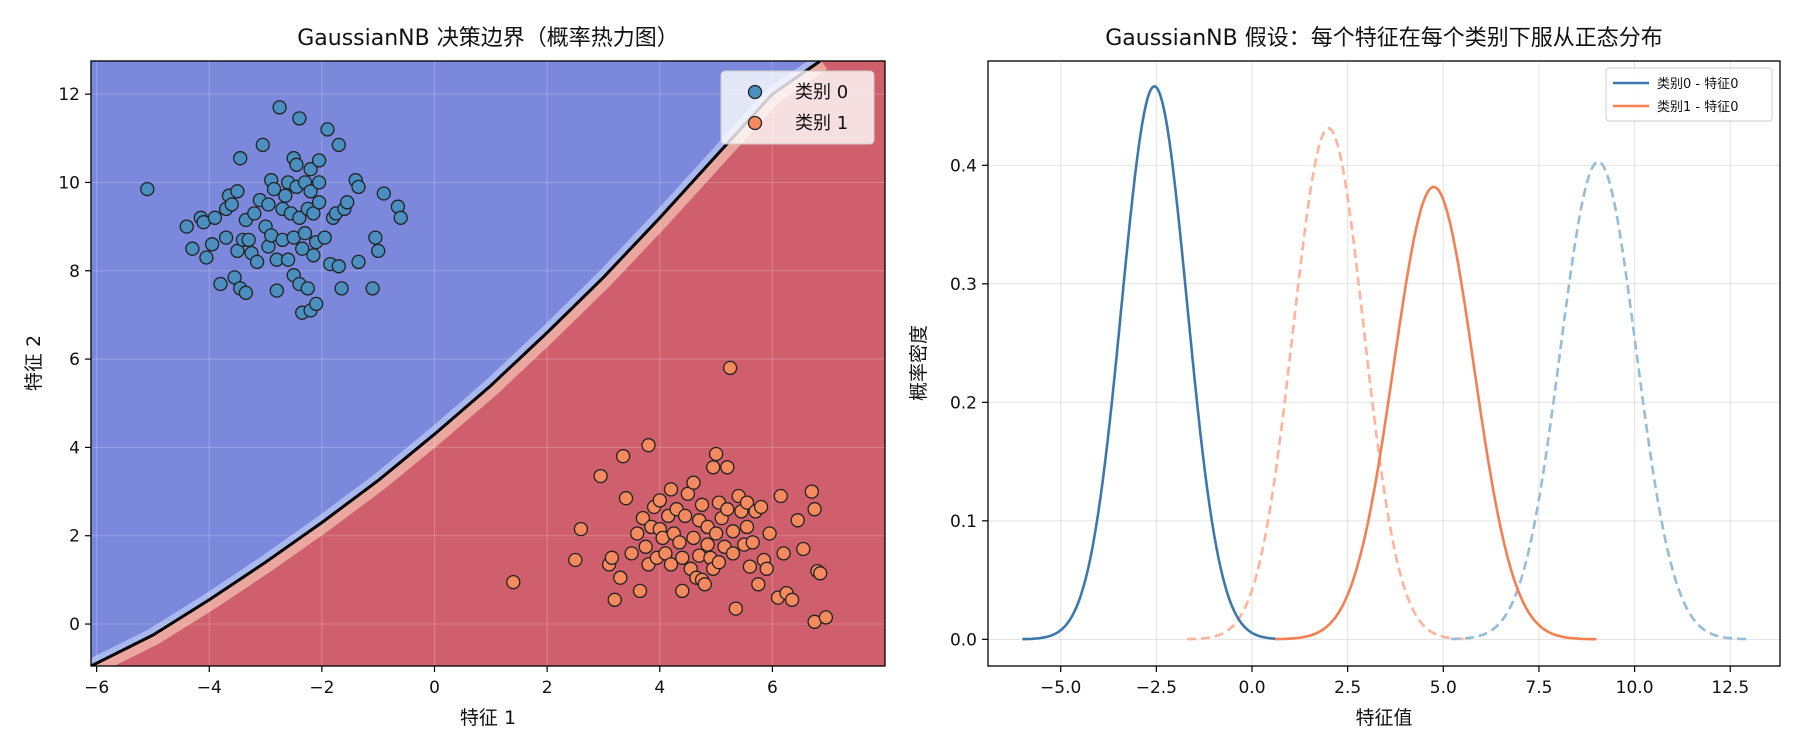 This screenshot has width=1800, height=754. I want to click on right-ytick-label: 0.2, so click(963, 403).